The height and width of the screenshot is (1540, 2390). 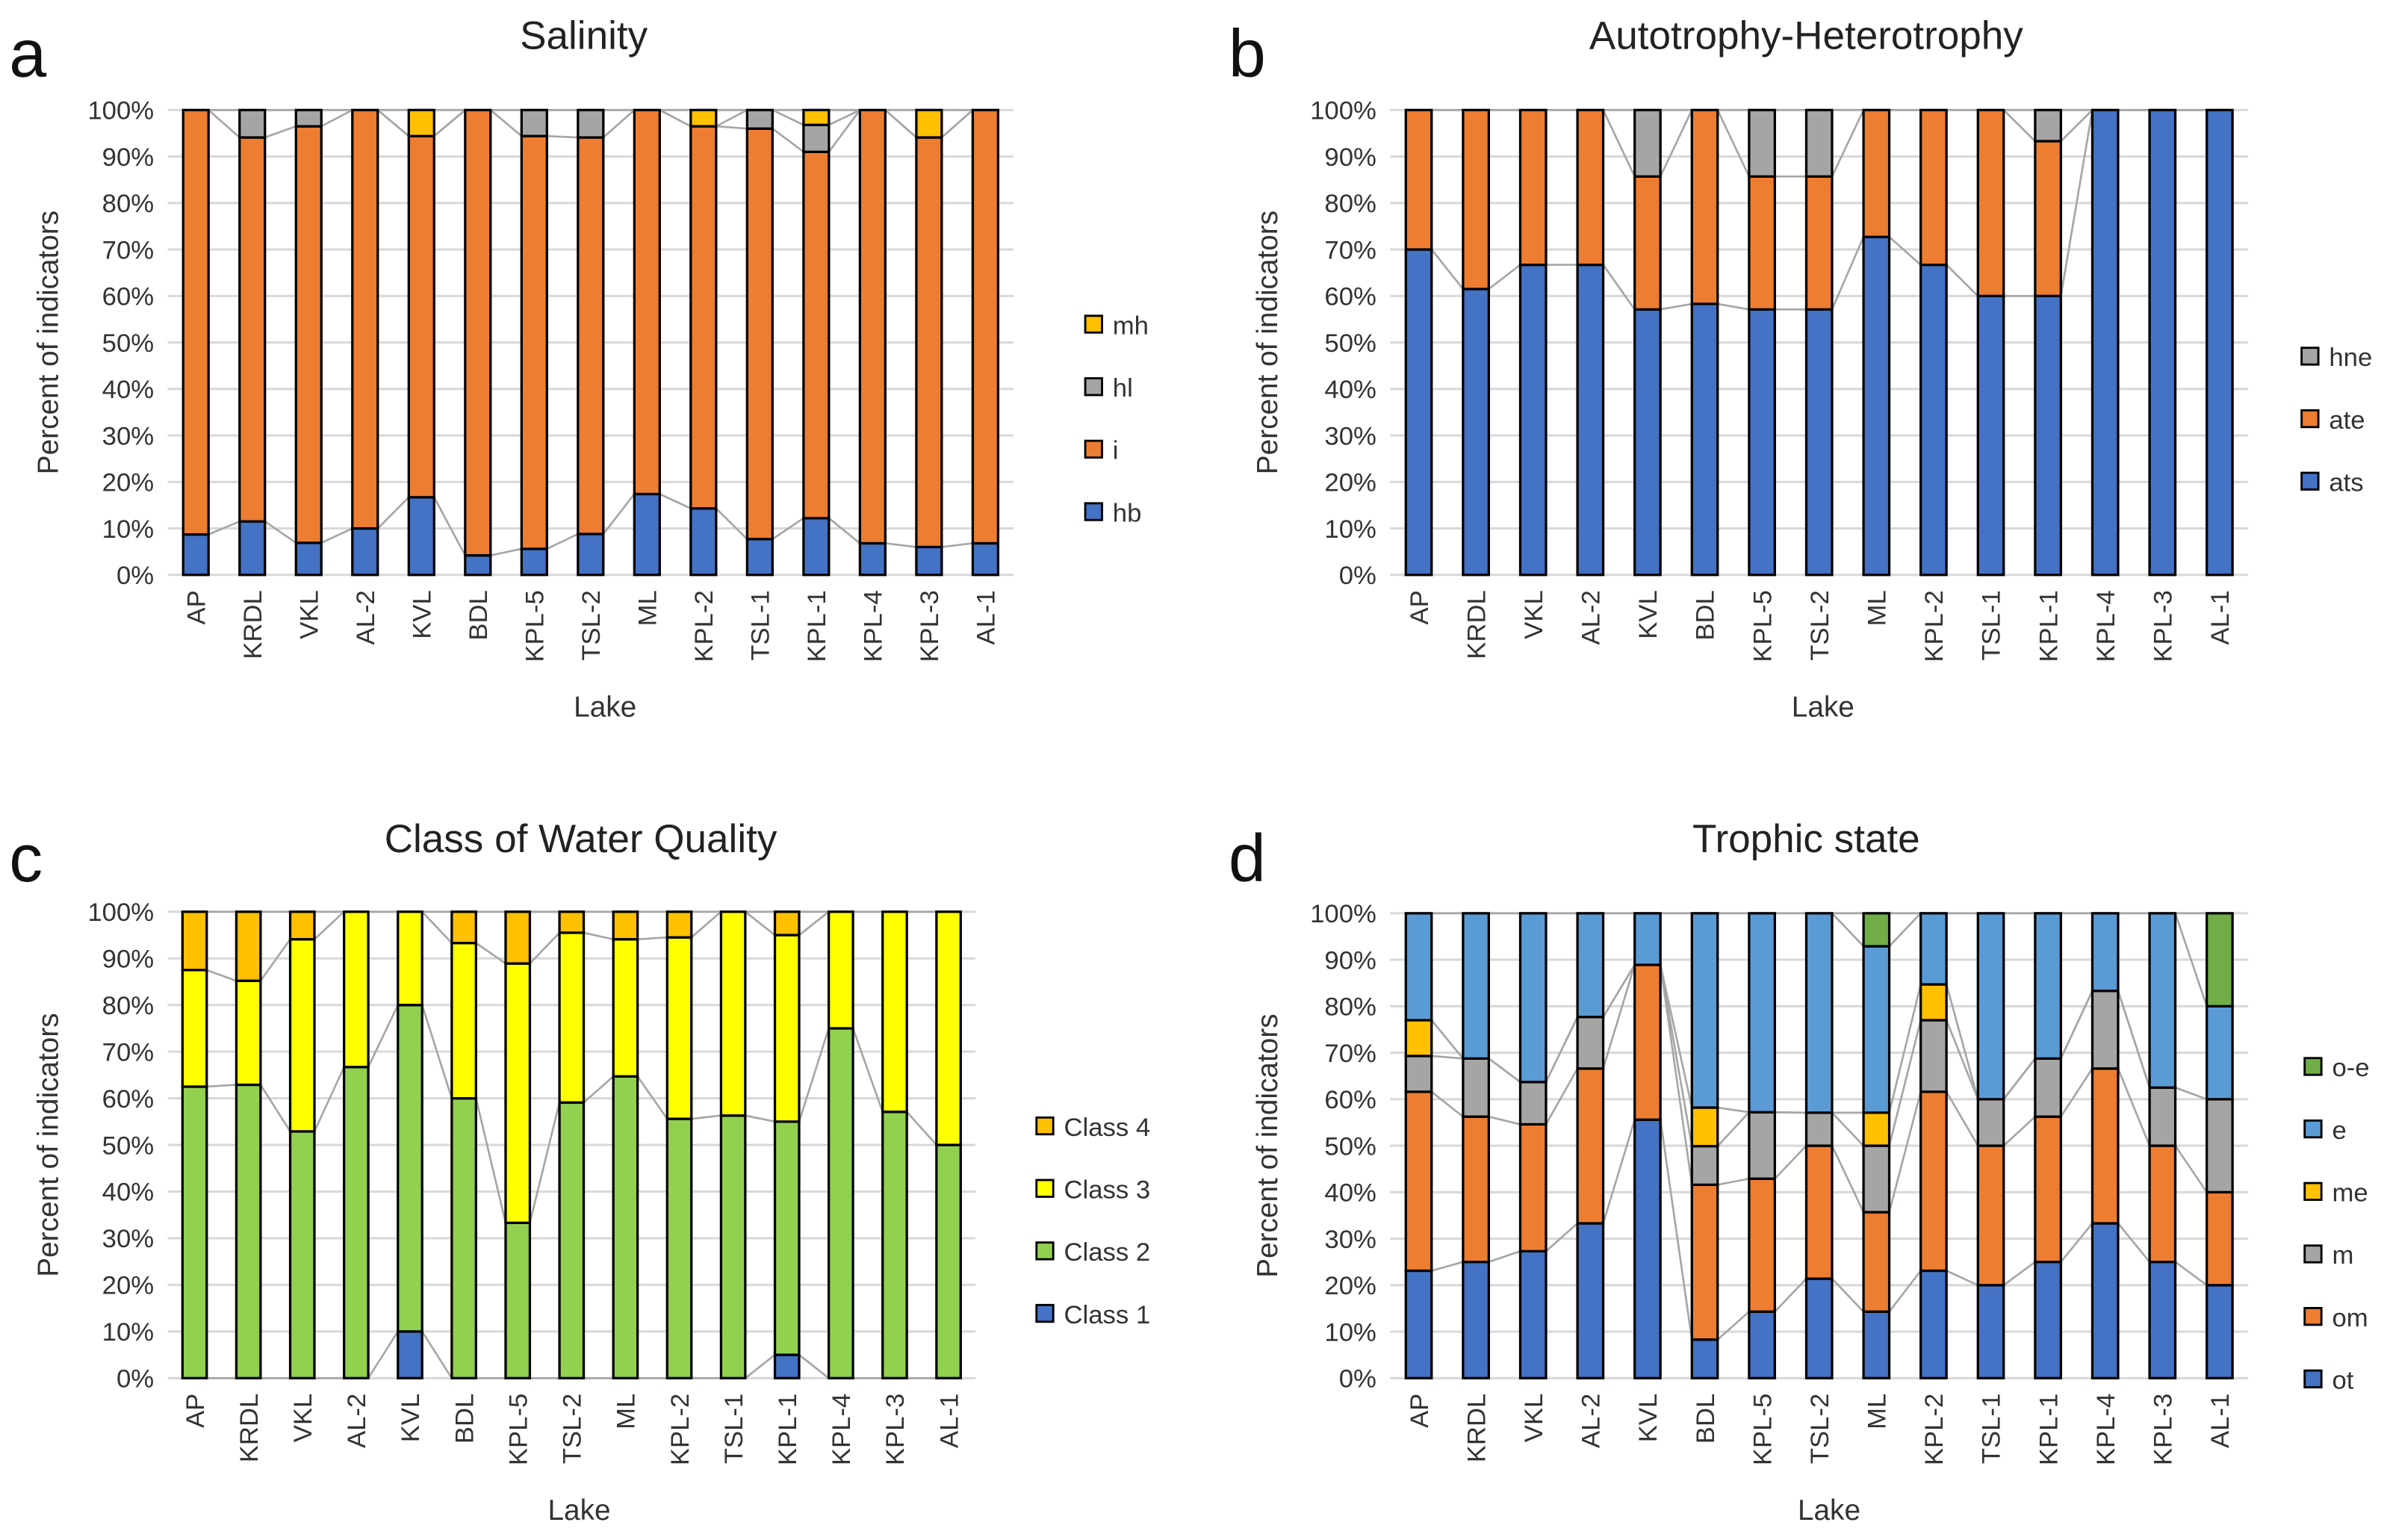 What do you see at coordinates (1819, 143) in the screenshot?
I see `bar-segment-hne` at bounding box center [1819, 143].